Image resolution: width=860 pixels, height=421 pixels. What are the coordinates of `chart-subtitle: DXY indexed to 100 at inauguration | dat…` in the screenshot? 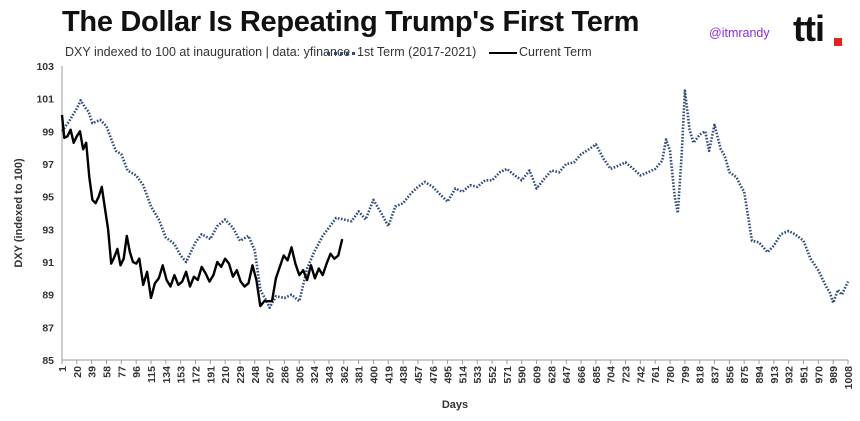 It's located at (208, 52).